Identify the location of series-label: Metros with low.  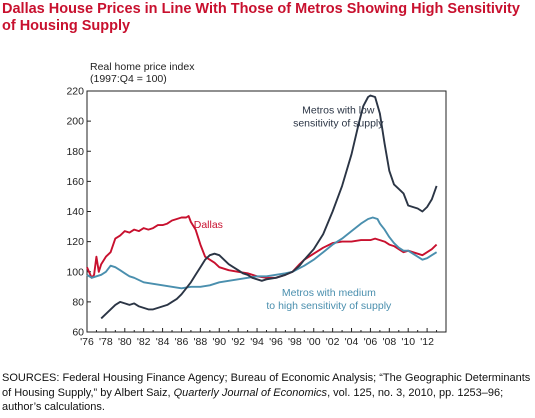
(338, 111).